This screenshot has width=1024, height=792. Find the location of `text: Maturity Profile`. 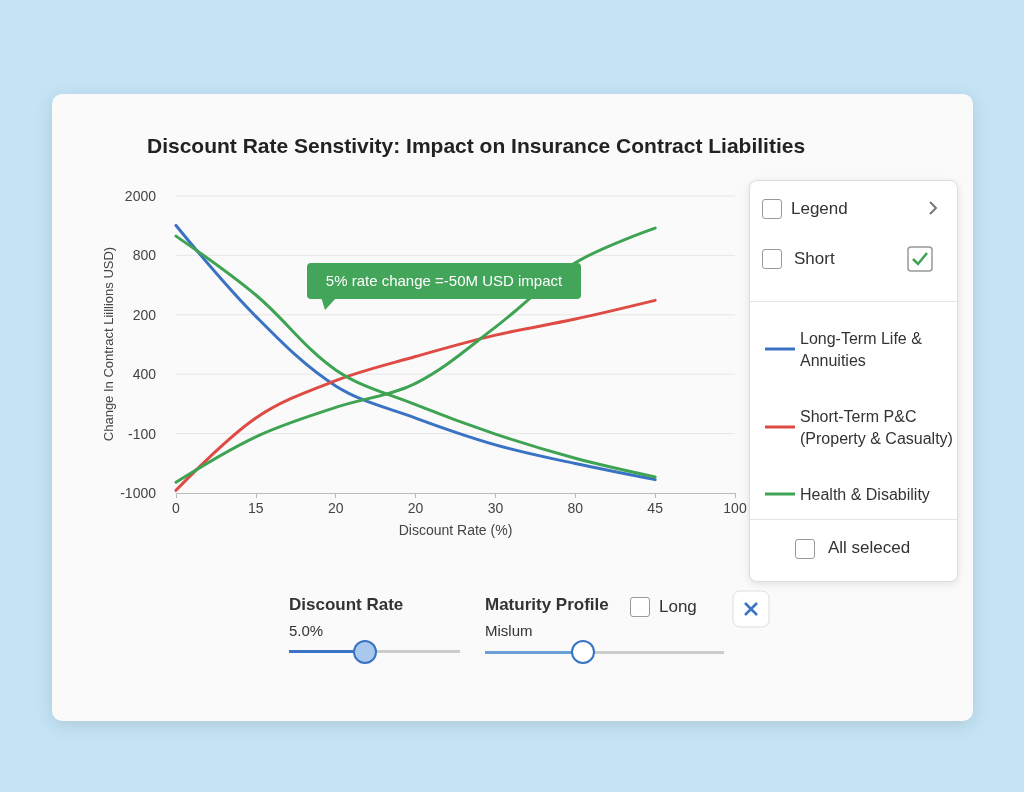

text: Maturity Profile is located at coordinates (547, 605).